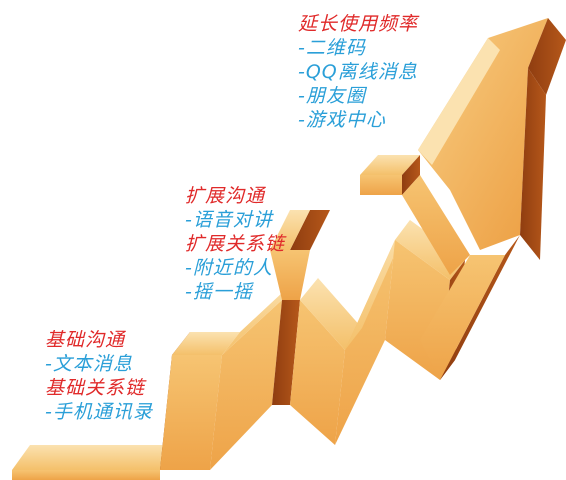 The height and width of the screenshot is (480, 566). Describe the element at coordinates (492, 139) in the screenshot. I see `arrow-head` at that location.